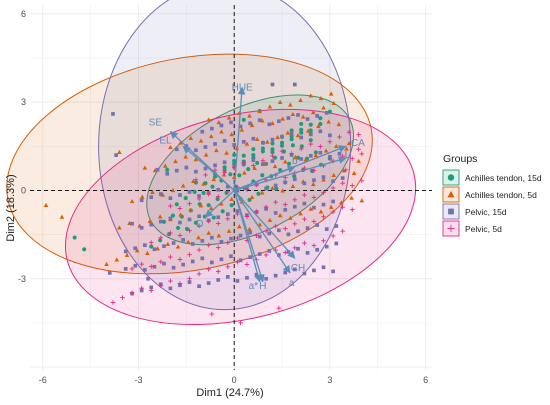 The width and height of the screenshot is (550, 405). I want to click on x-tick-label: -6, so click(43, 380).